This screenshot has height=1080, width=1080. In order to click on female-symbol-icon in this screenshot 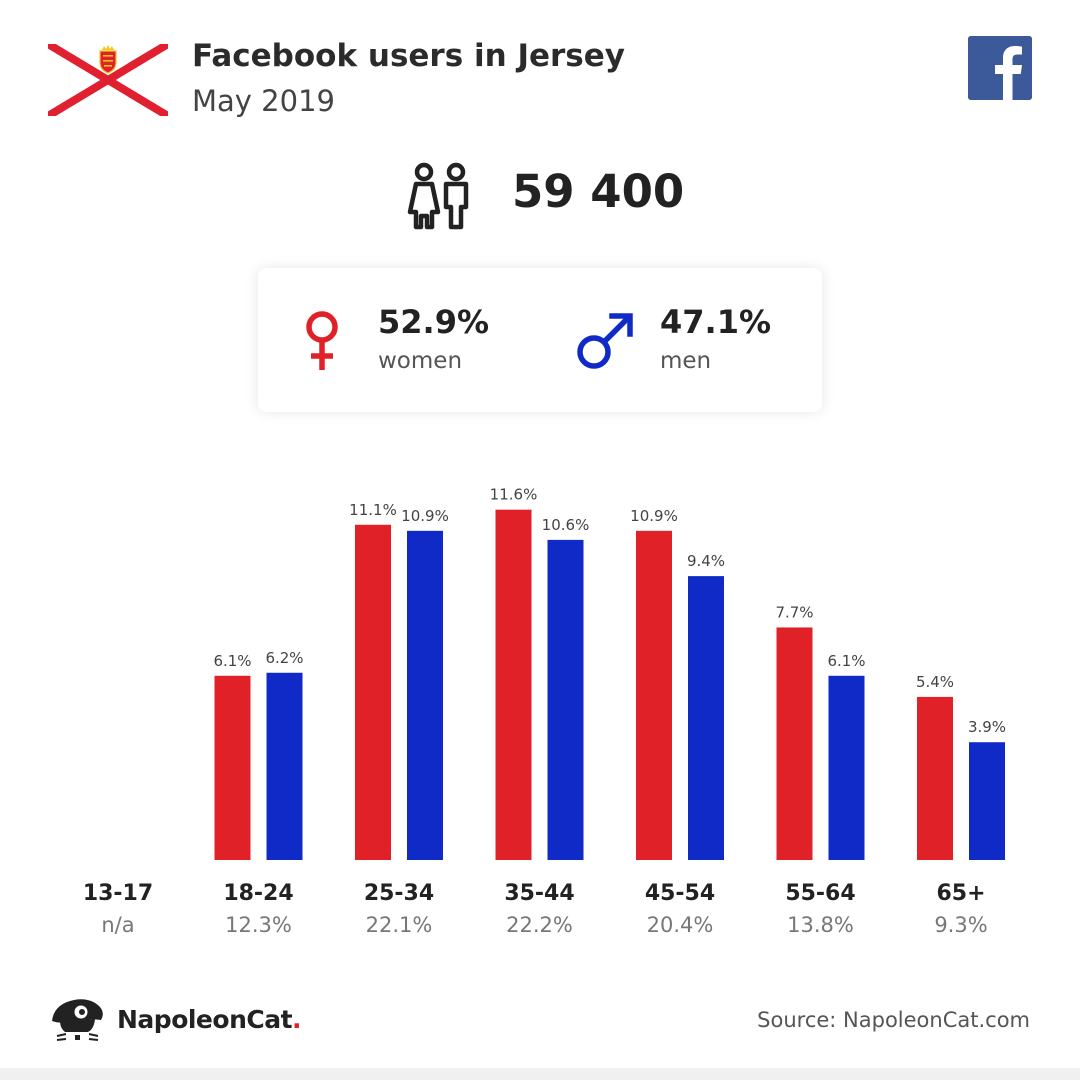, I will do `click(322, 340)`.